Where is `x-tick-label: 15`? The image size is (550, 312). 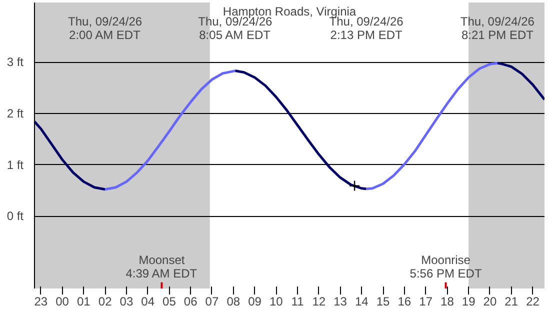 x-tick-label: 15 is located at coordinates (383, 301).